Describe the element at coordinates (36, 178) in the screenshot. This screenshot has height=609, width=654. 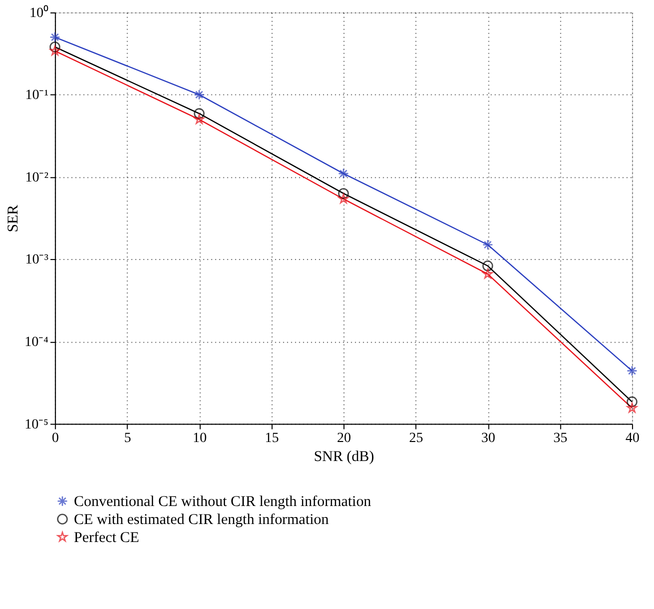
I see `y-tick-label: 10⁻²` at that location.